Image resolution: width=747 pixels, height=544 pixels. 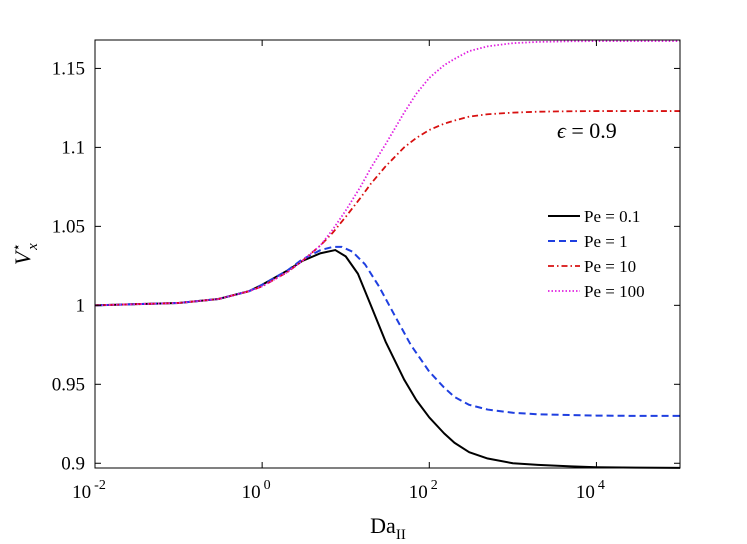 I want to click on x-tick-label: 10 0, so click(x=256, y=490).